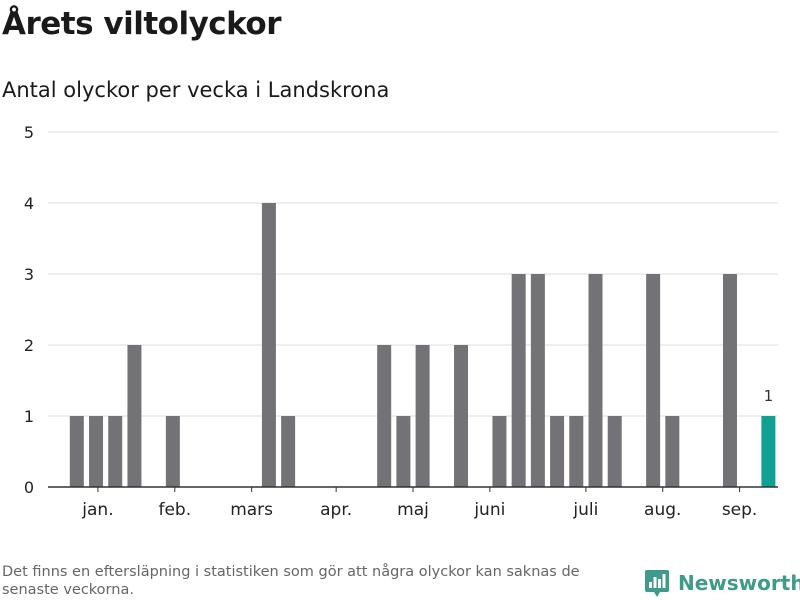 The width and height of the screenshot is (800, 600). Describe the element at coordinates (29, 132) in the screenshot. I see `y-tick-label: 5` at that location.